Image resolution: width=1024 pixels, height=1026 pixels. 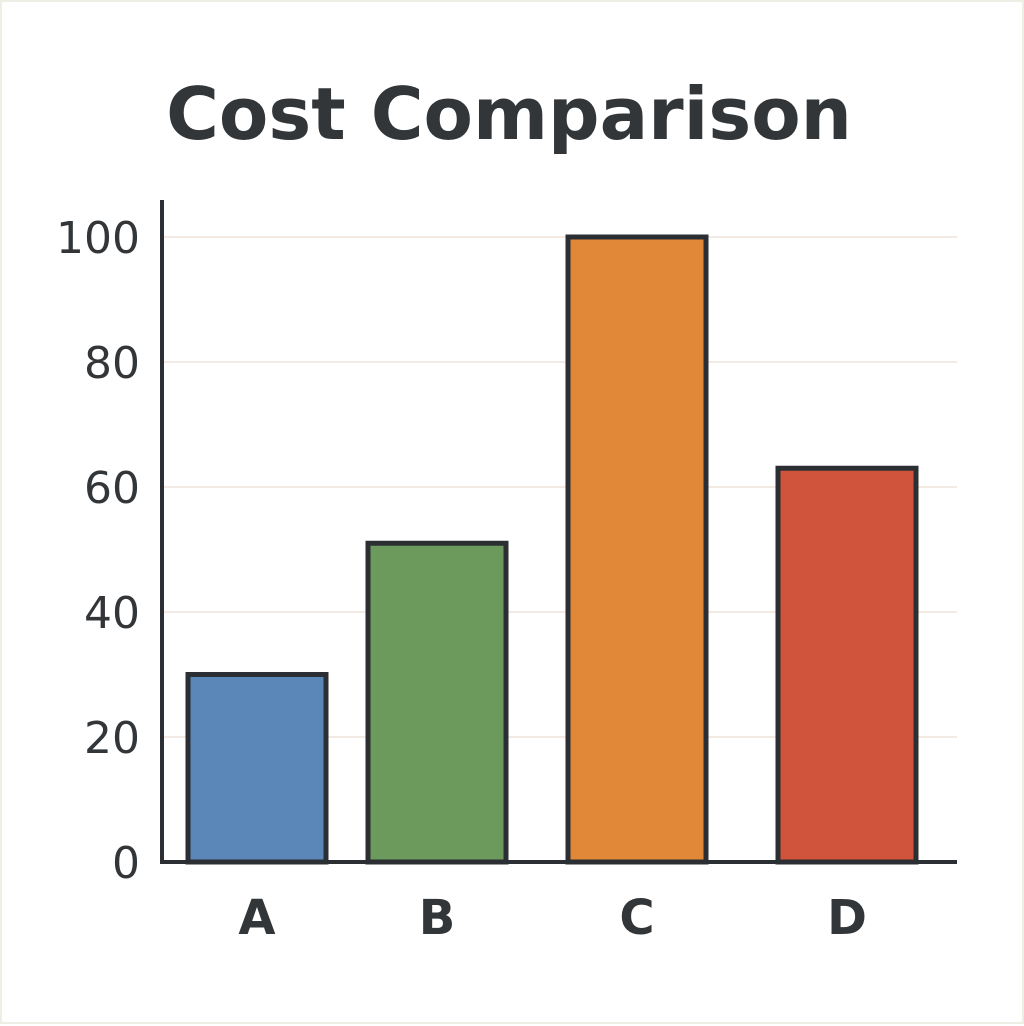 I want to click on x-category-label: C, so click(x=636, y=918).